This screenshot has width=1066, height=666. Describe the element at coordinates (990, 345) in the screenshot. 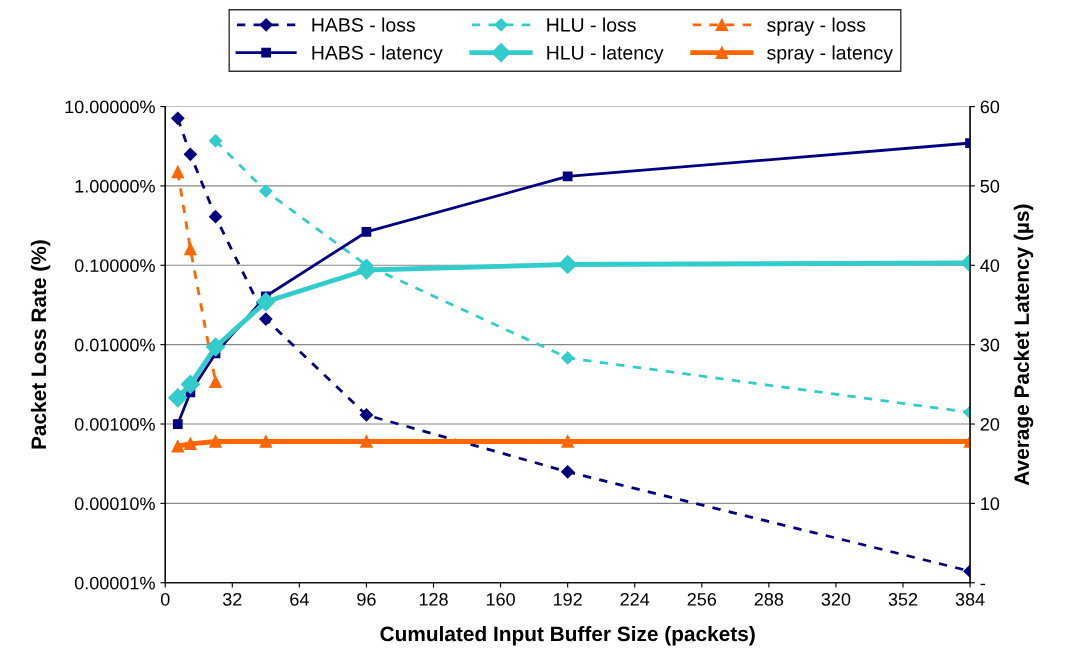

I see `y2-tick-label: 30` at that location.